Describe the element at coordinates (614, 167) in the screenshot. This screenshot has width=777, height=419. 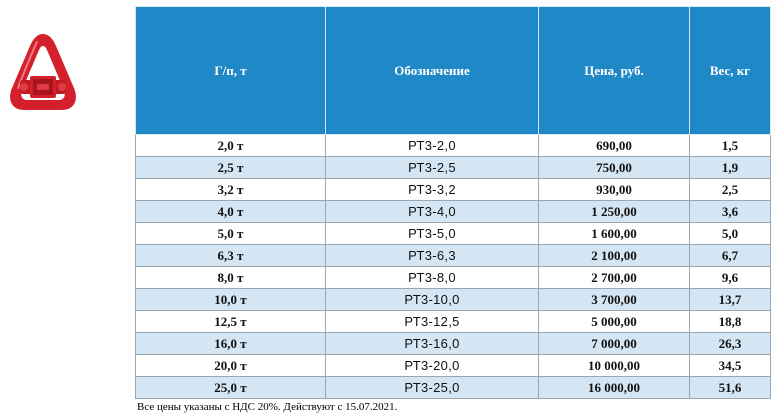
I see `cell-price: 750,00` at that location.